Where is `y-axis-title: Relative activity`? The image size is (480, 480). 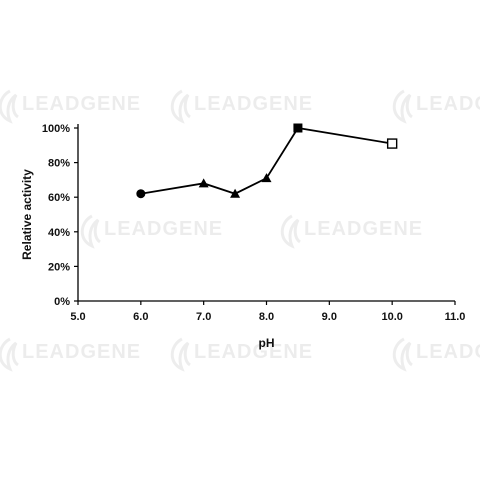
y-axis-title: Relative activity is located at coordinates (27, 214).